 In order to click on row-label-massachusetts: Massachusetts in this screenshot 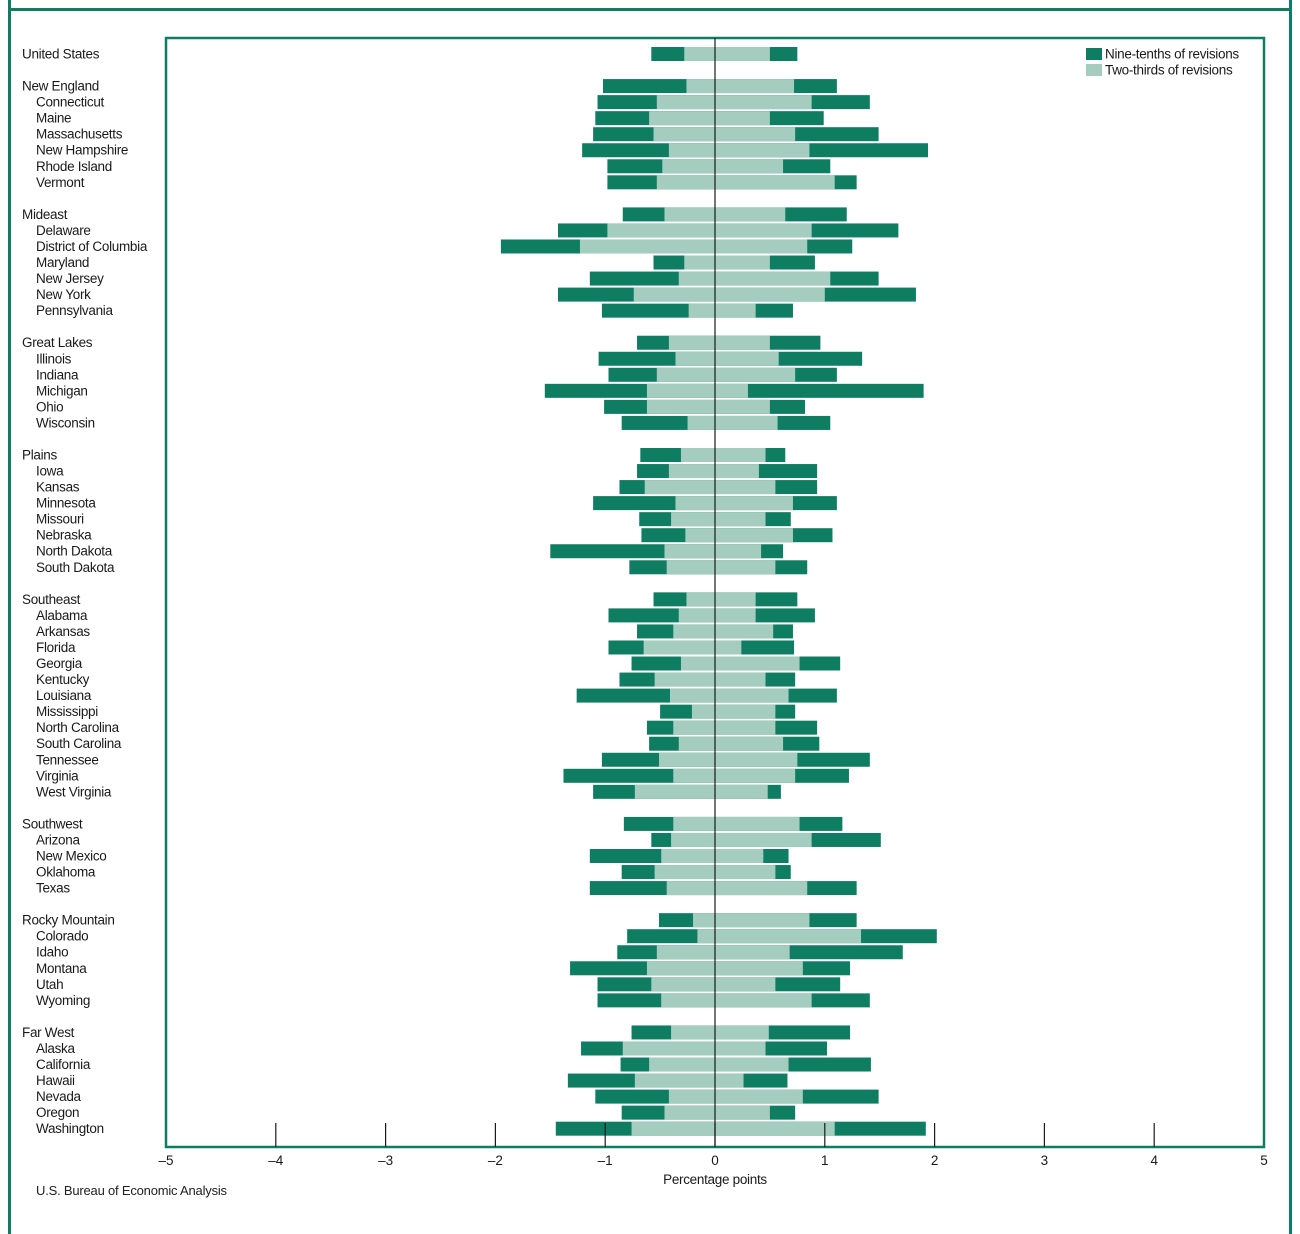, I will do `click(79, 134)`.